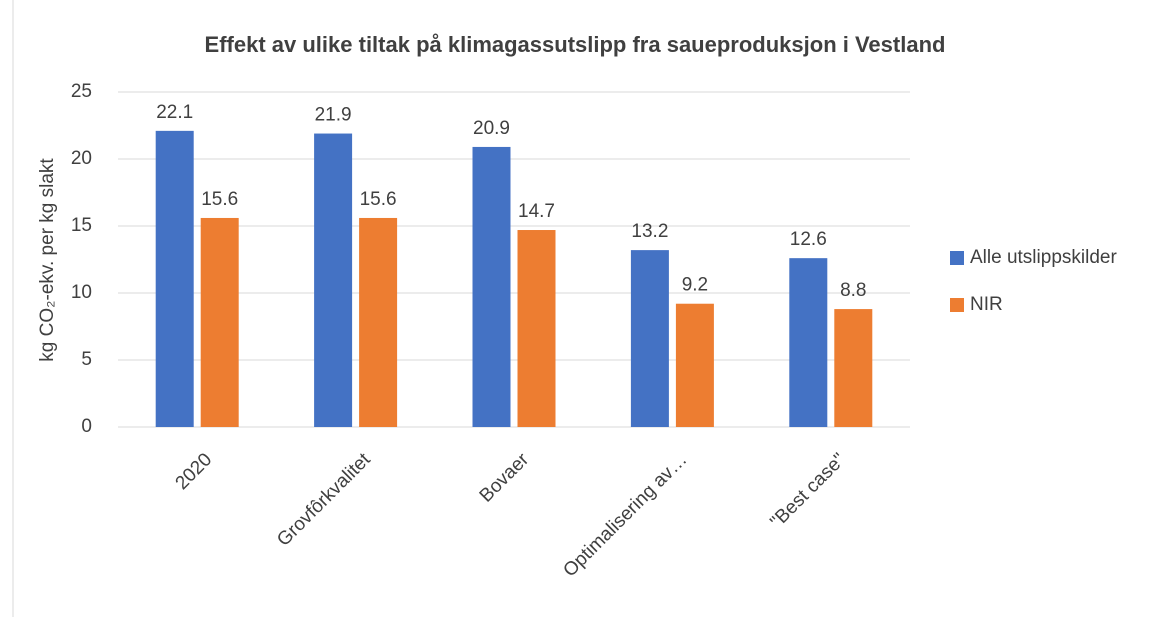  Describe the element at coordinates (86, 426) in the screenshot. I see `y-tick-label: 0` at that location.